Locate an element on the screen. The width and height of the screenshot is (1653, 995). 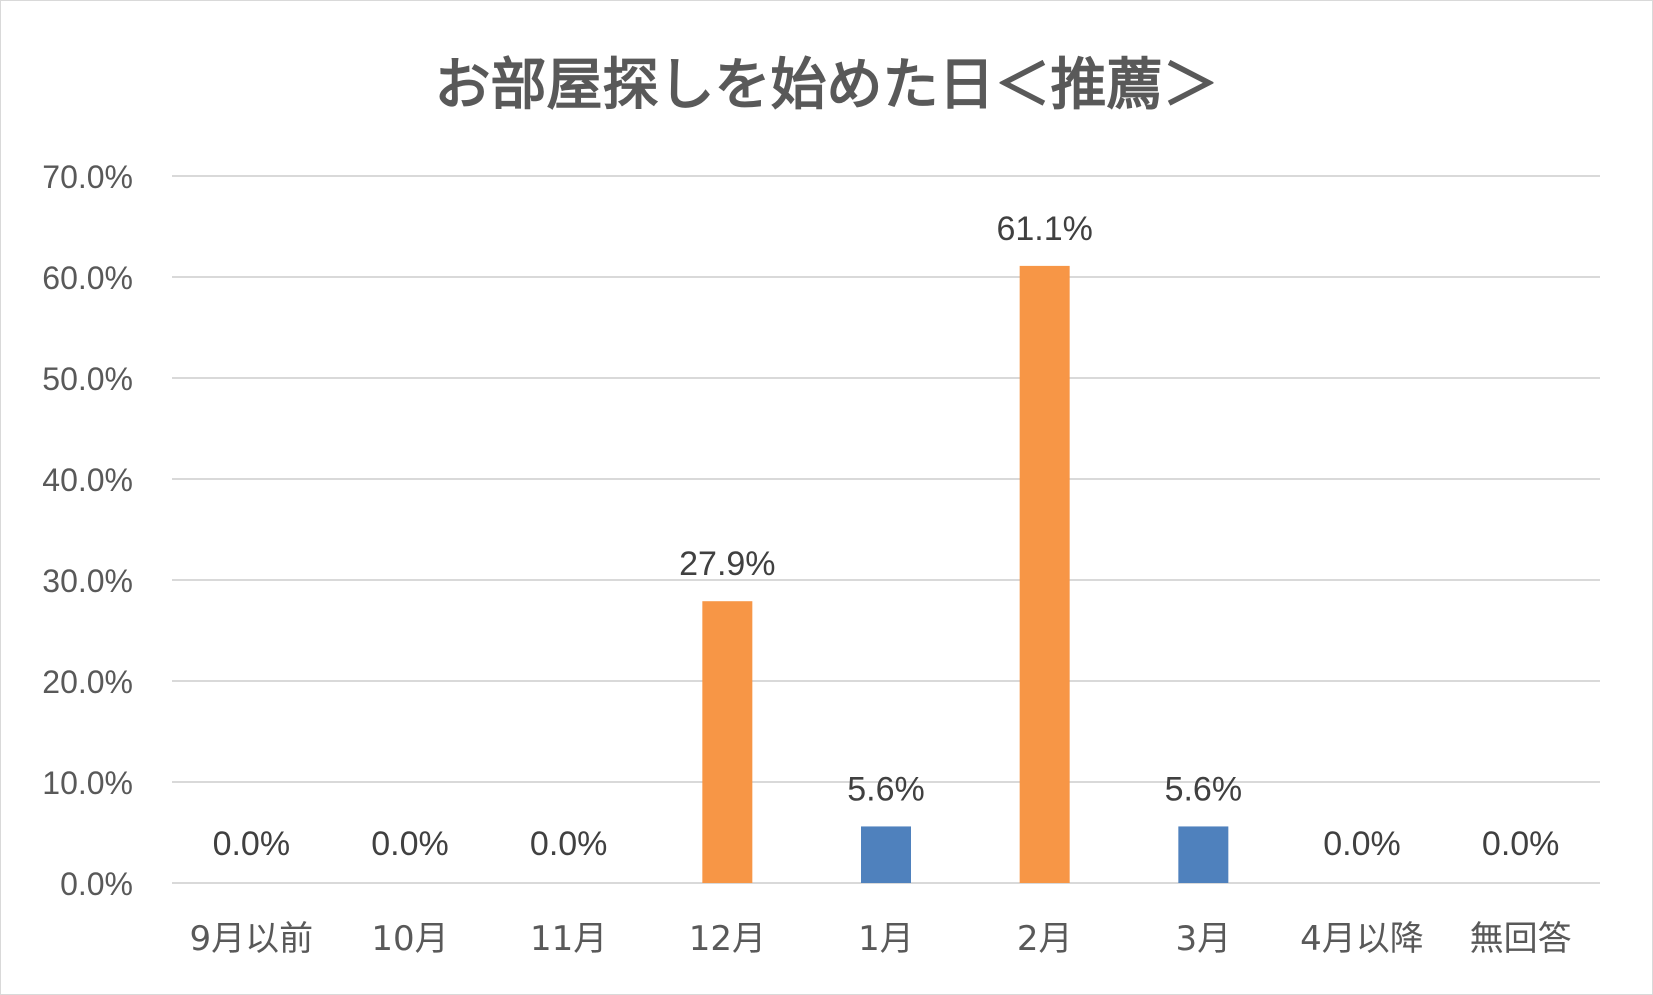
x-tick-label: 2月 is located at coordinates (1045, 939).